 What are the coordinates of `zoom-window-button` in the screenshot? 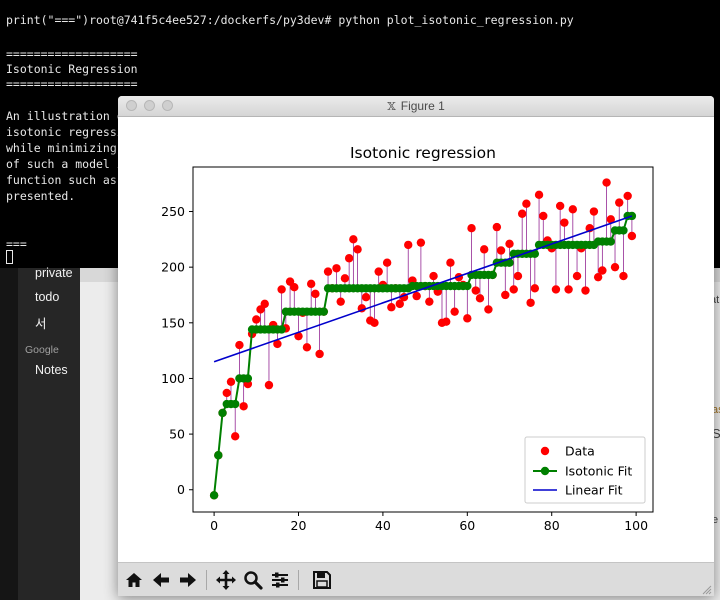 It's located at (167, 105).